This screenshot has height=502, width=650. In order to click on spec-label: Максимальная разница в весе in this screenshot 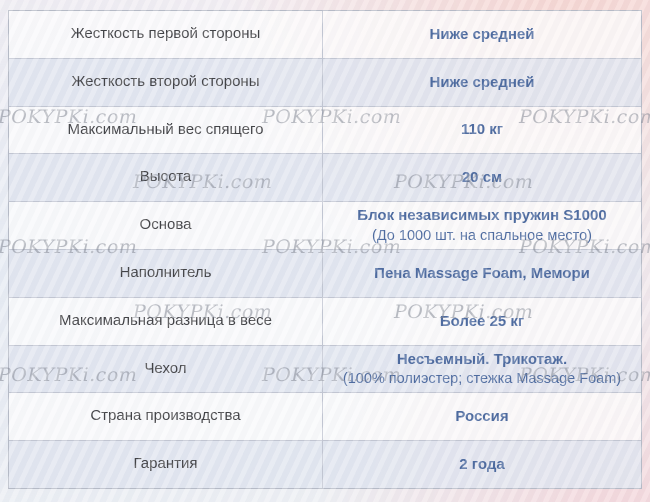, I will do `click(165, 320)`.